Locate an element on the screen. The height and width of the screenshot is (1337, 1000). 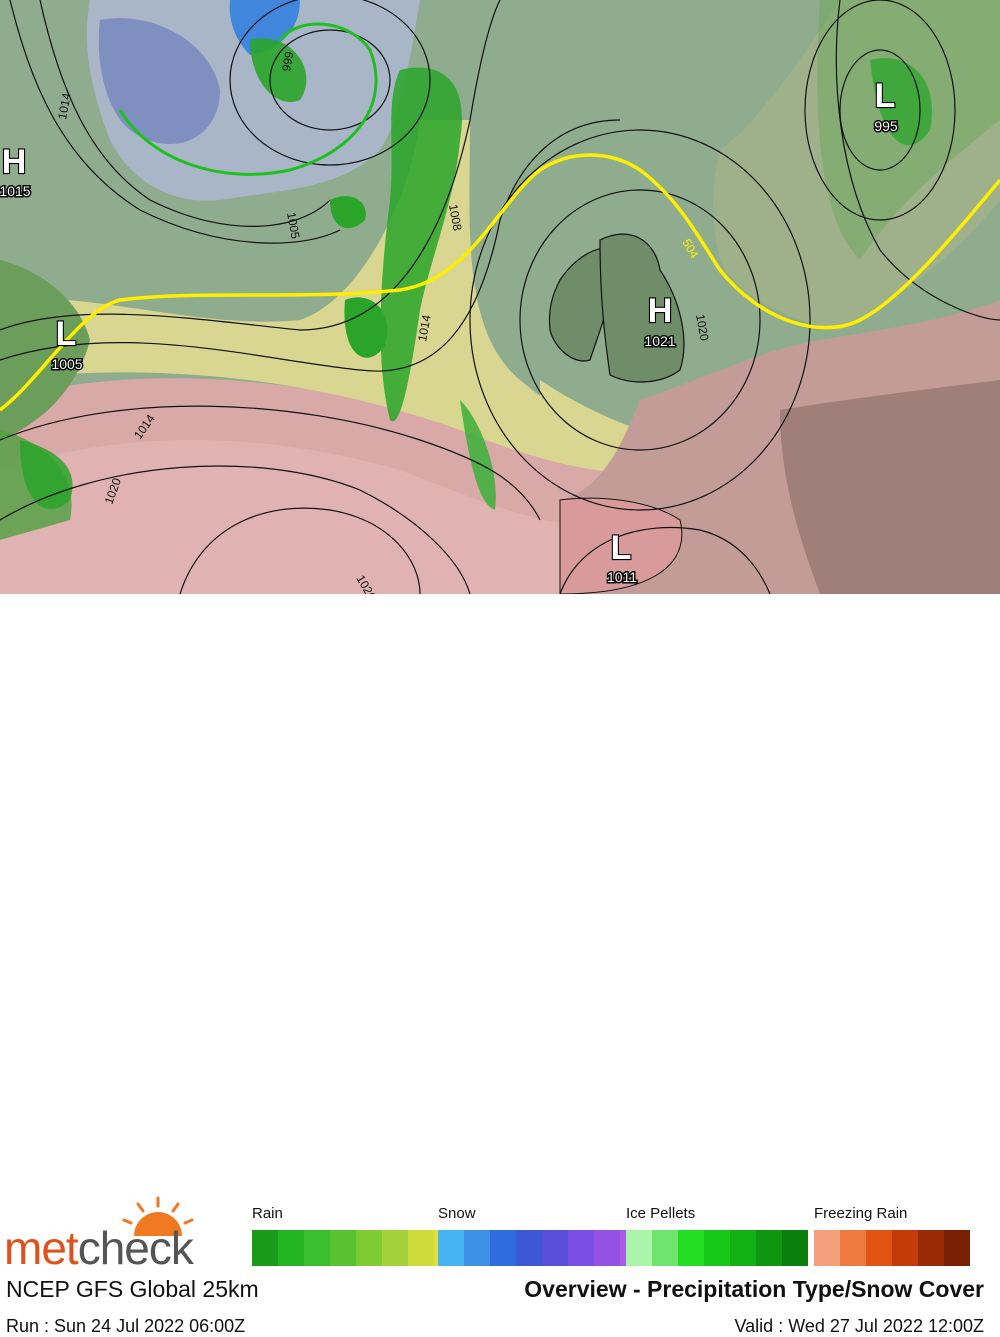
metcheck-logo: metcheck is located at coordinates (99, 1248).